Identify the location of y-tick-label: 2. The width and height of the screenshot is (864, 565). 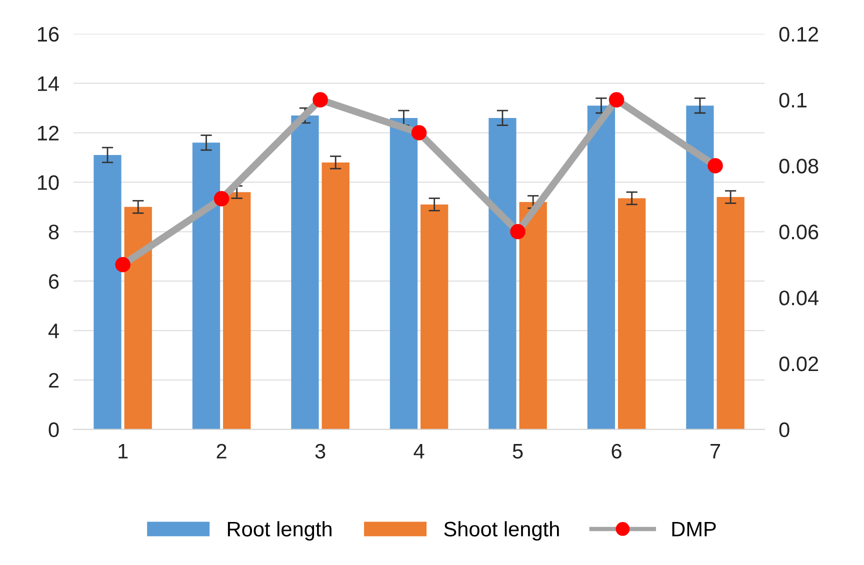
(54, 380).